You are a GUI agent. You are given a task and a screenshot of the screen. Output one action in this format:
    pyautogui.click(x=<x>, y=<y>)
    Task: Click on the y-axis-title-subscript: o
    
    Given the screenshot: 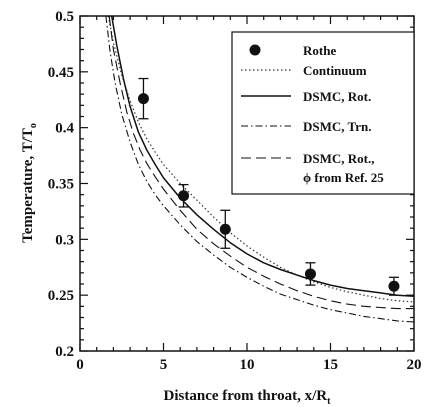 What is the action you would take?
    pyautogui.click(x=33, y=125)
    